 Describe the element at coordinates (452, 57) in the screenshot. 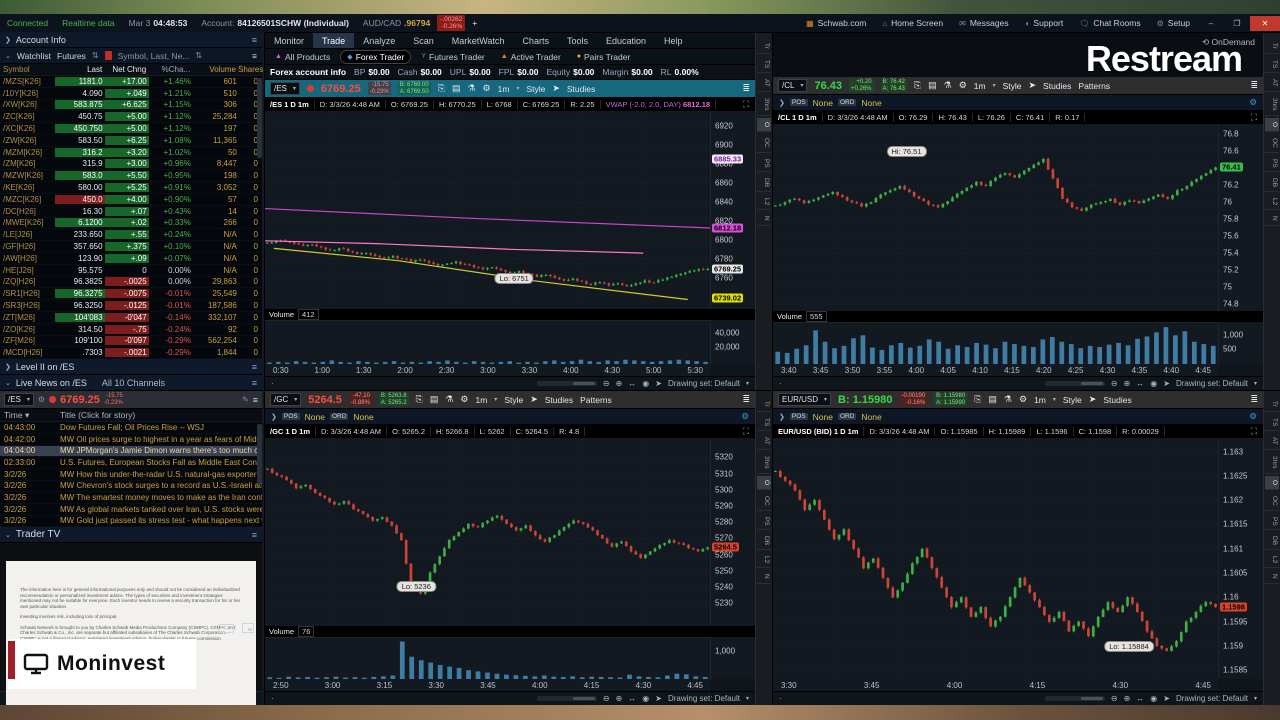

I see `product-tab-futures-trader: Y Futures Trader` at that location.